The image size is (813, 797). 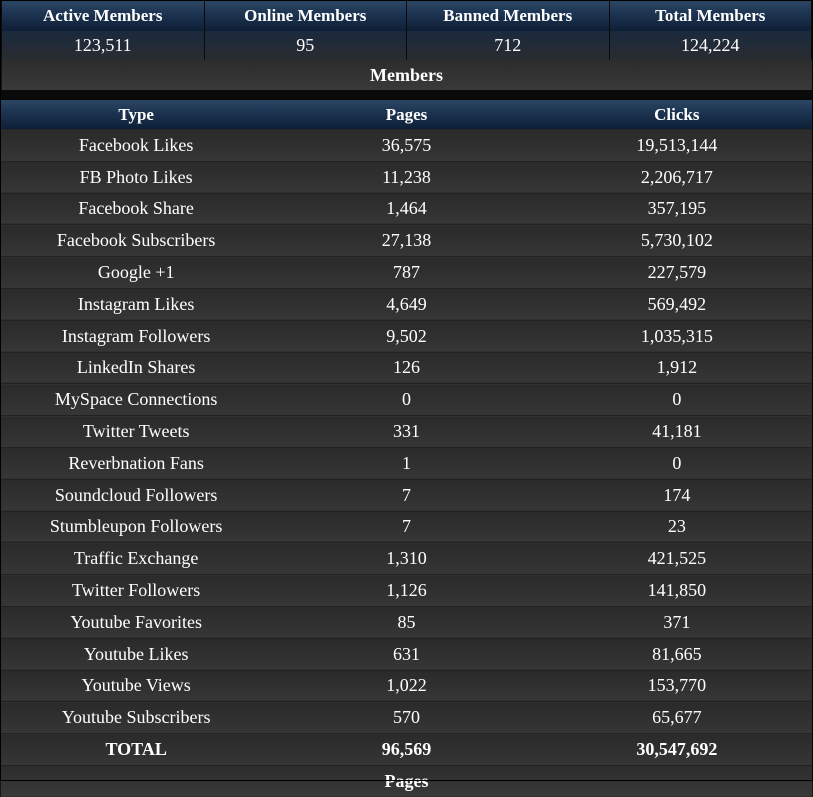 I want to click on row-type: Google +1, so click(x=136, y=272).